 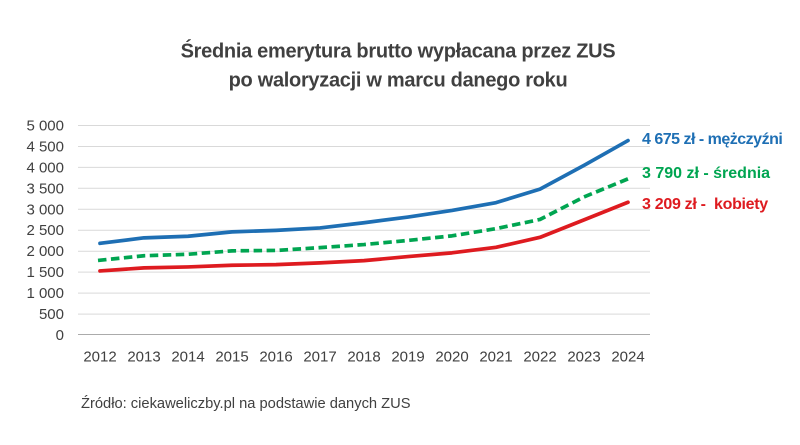 I want to click on svg-text: 2016, so click(x=275, y=357).